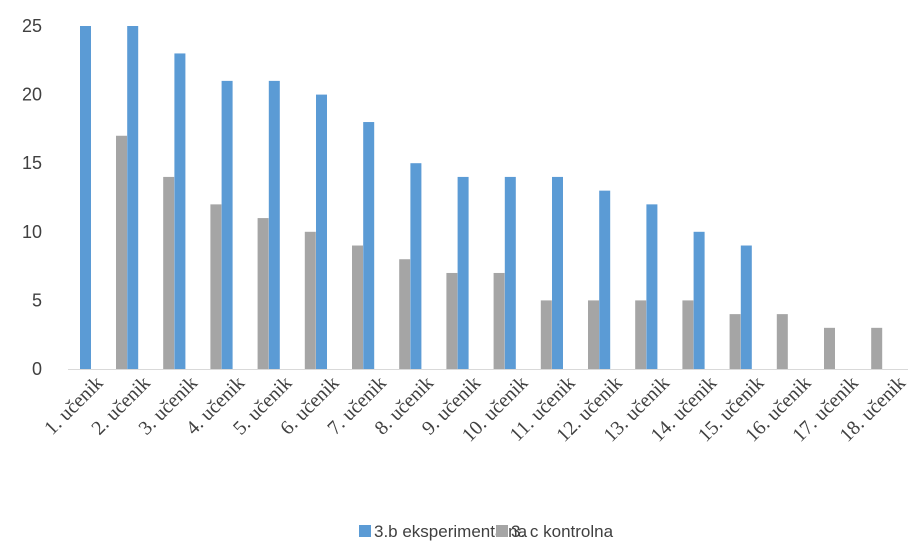 Image resolution: width=908 pixels, height=544 pixels. What do you see at coordinates (32, 197) in the screenshot?
I see `y-axis: 0 5 10 15 20 25` at bounding box center [32, 197].